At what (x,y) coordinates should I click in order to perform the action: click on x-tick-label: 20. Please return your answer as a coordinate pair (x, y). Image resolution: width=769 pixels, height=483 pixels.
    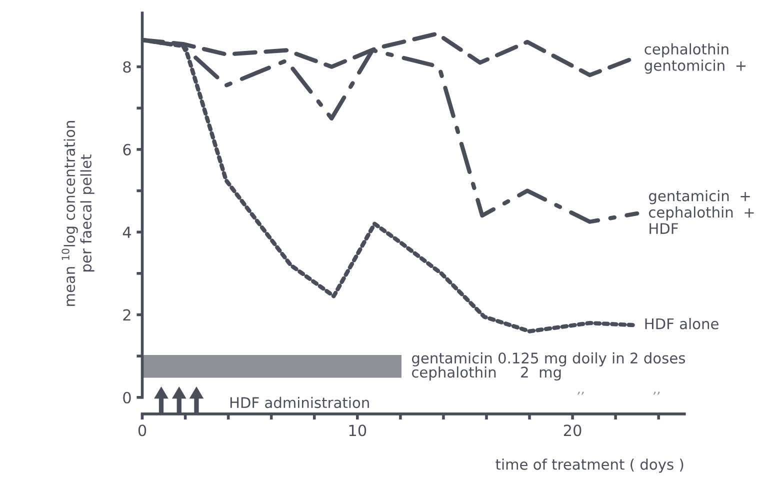
    Looking at the image, I should click on (573, 430).